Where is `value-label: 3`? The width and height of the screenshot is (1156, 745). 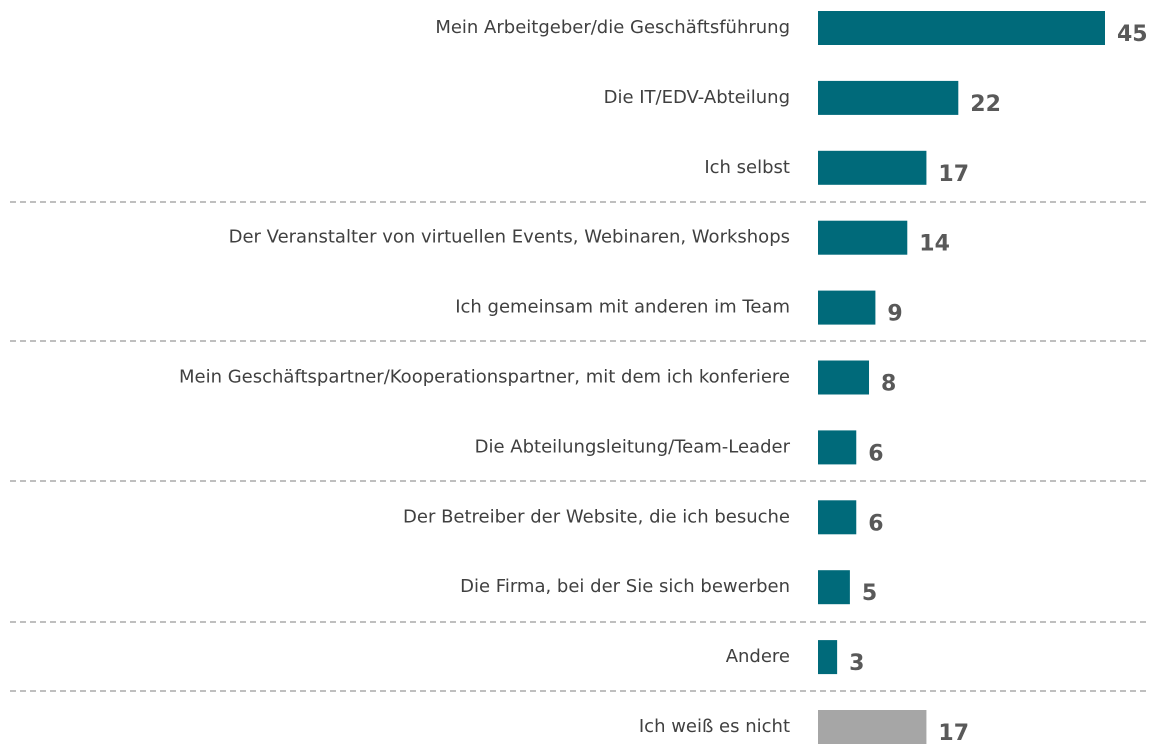
value-label: 3 is located at coordinates (856, 663).